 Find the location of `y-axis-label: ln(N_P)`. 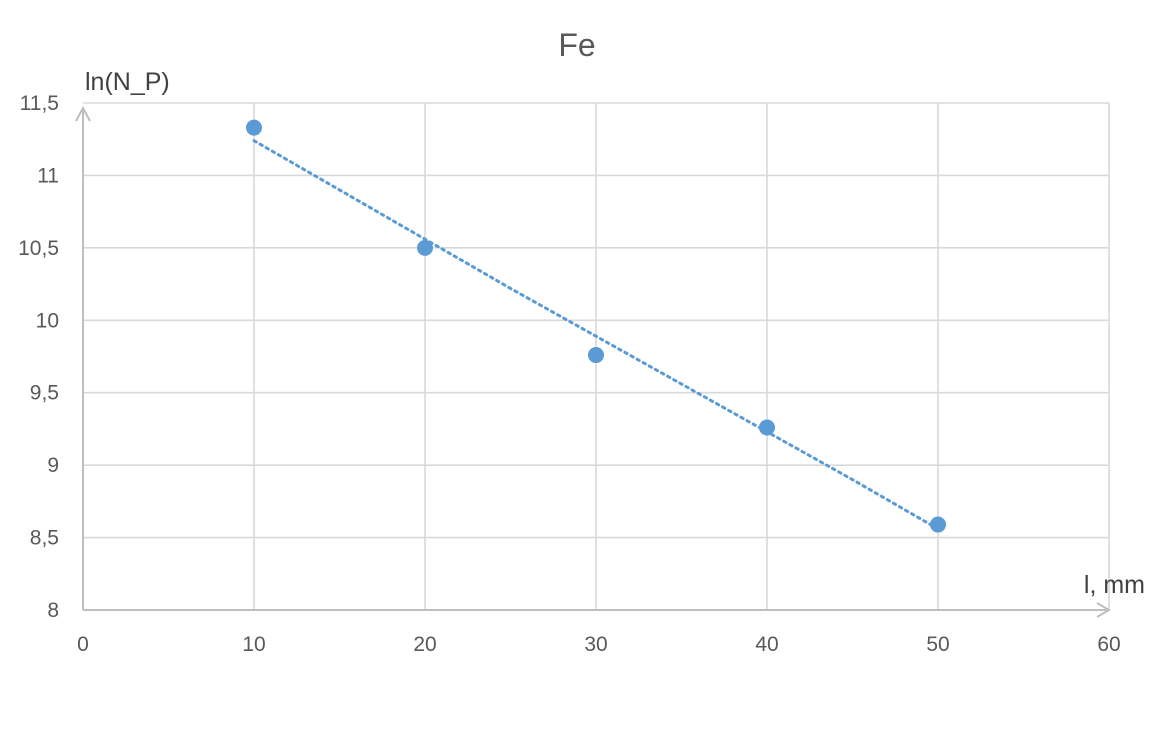

y-axis-label: ln(N_P) is located at coordinates (127, 82).